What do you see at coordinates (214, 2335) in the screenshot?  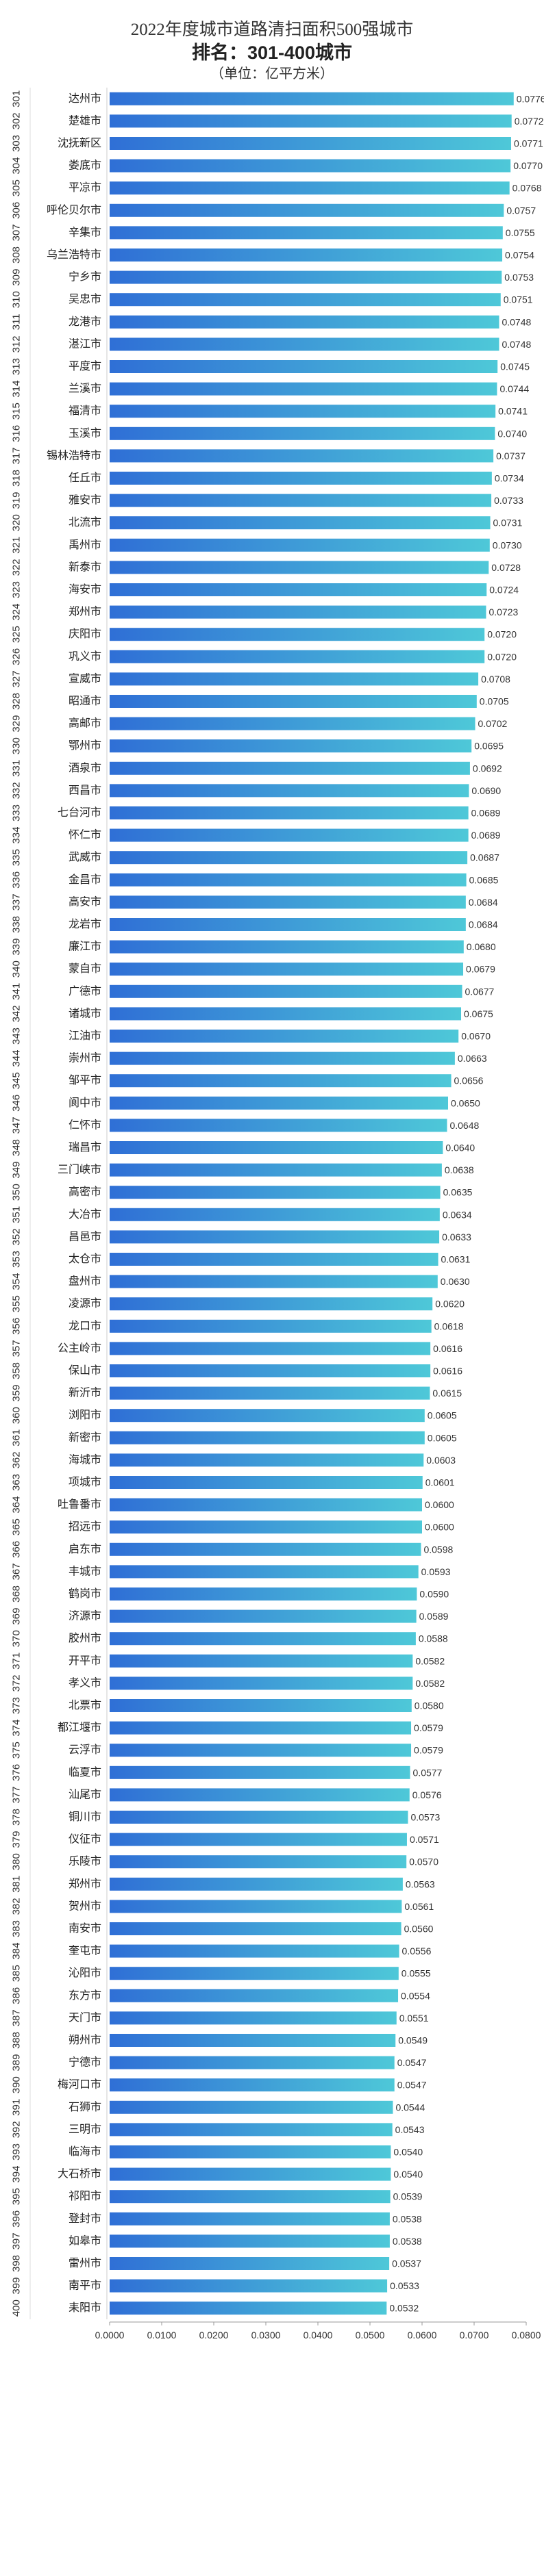 I see `x-tick-label: 0.0200` at bounding box center [214, 2335].